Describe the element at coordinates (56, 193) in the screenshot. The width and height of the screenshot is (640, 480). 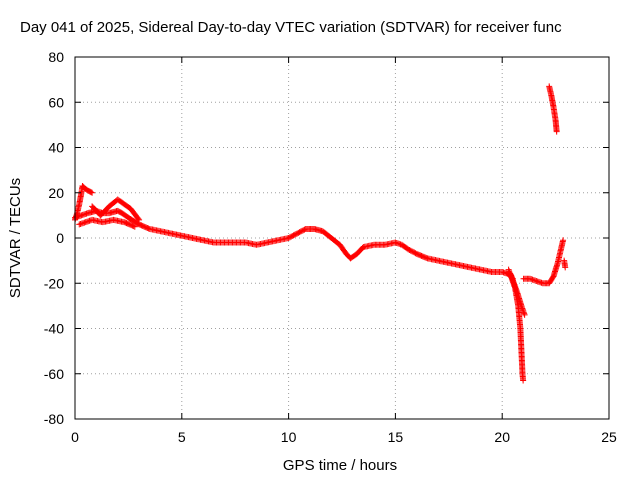
I see `y-tick-label: 20` at that location.